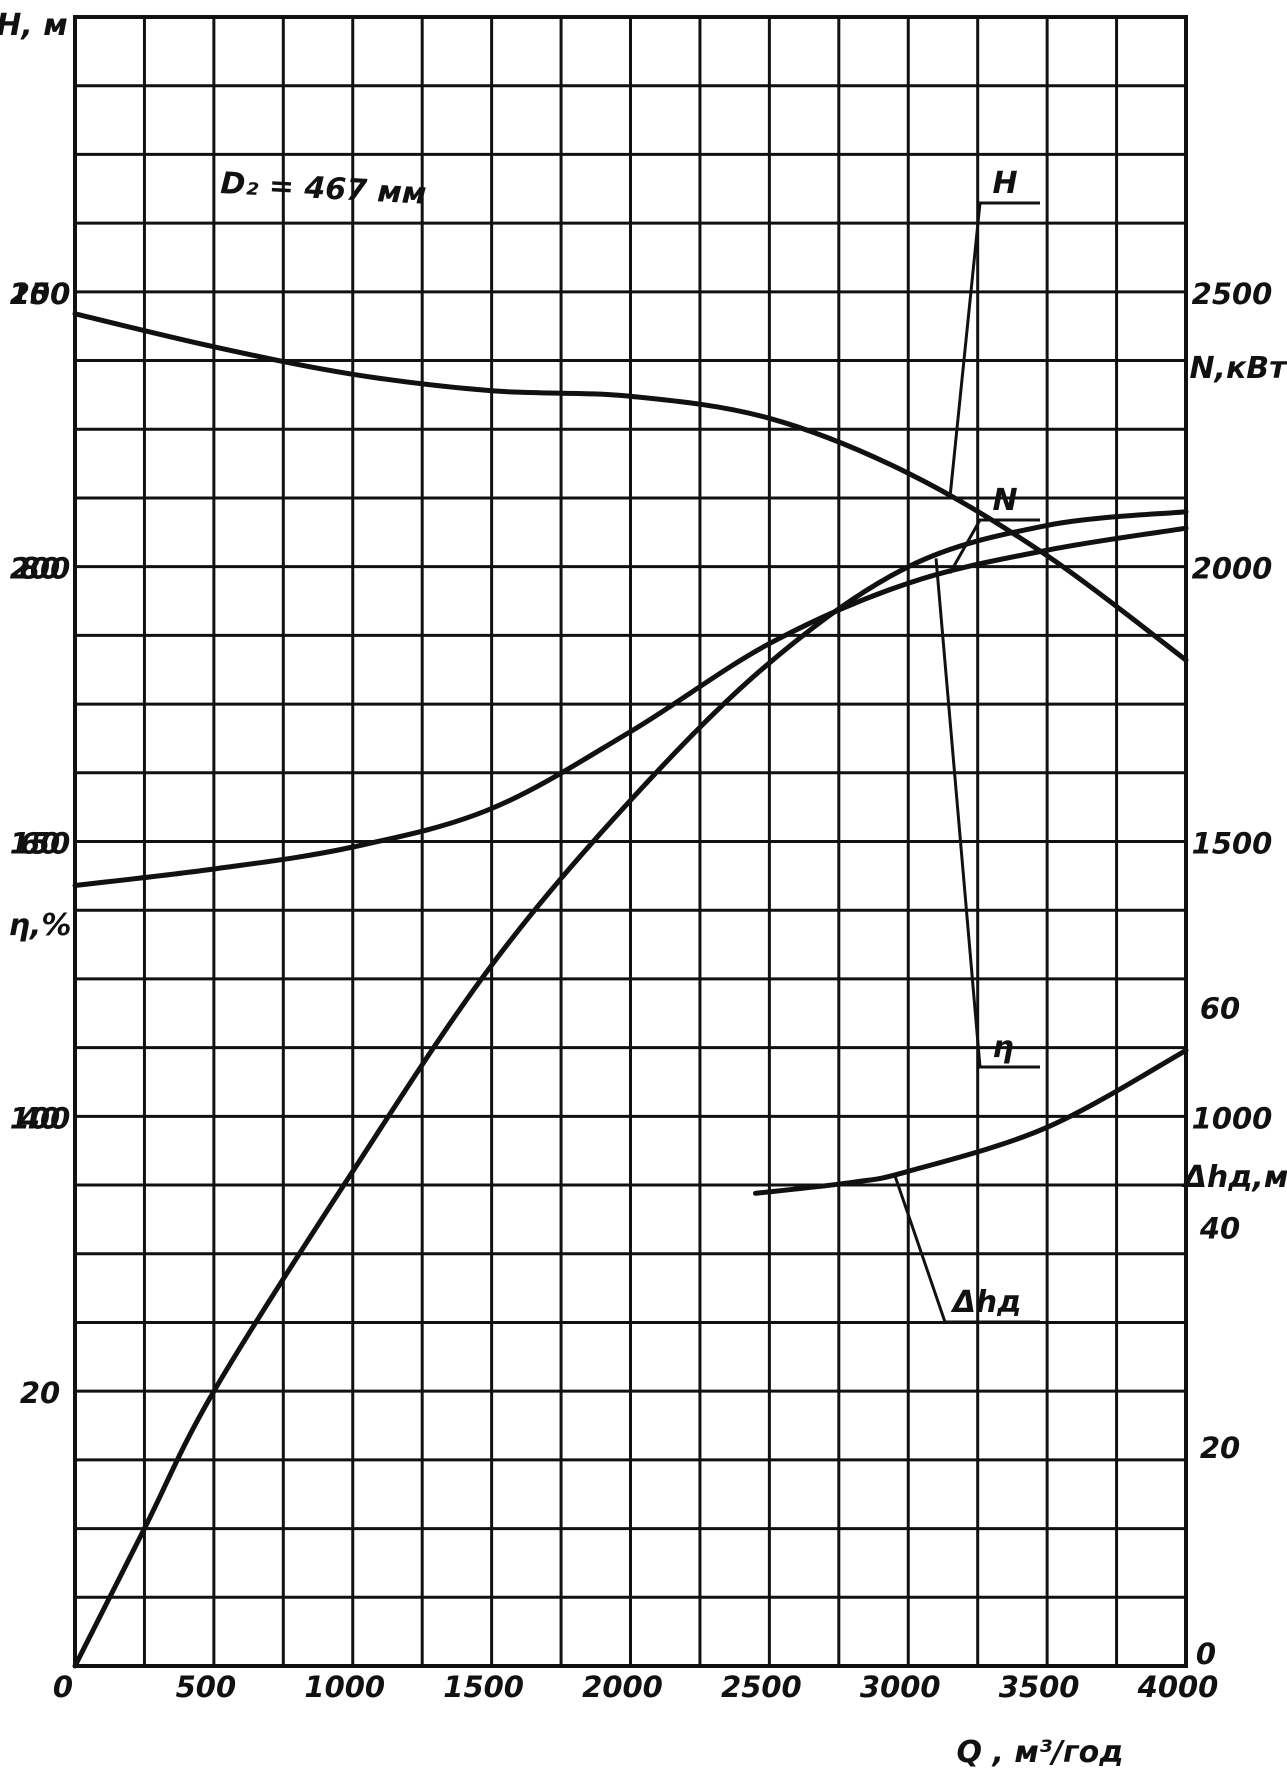  What do you see at coordinates (761, 1687) in the screenshot?
I see `x-tick-label: 2500` at bounding box center [761, 1687].